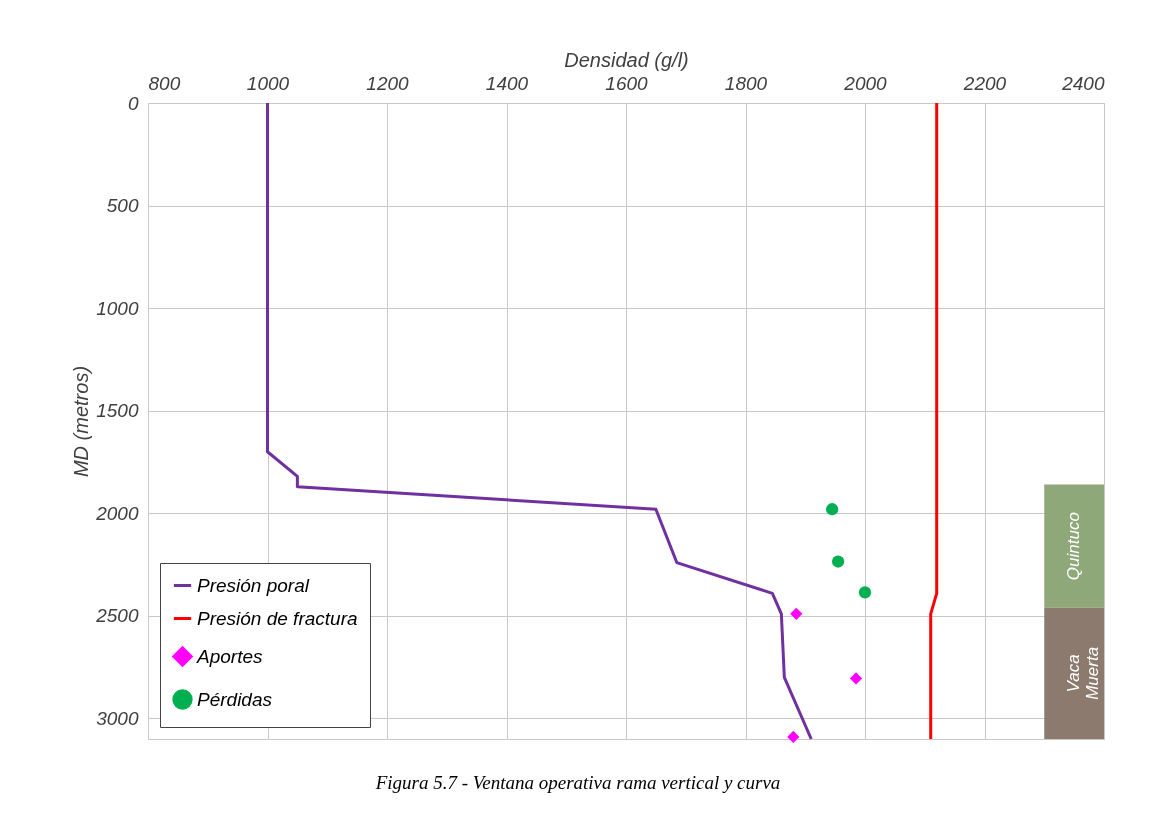  I want to click on y-tick-label: 500, so click(122, 206).